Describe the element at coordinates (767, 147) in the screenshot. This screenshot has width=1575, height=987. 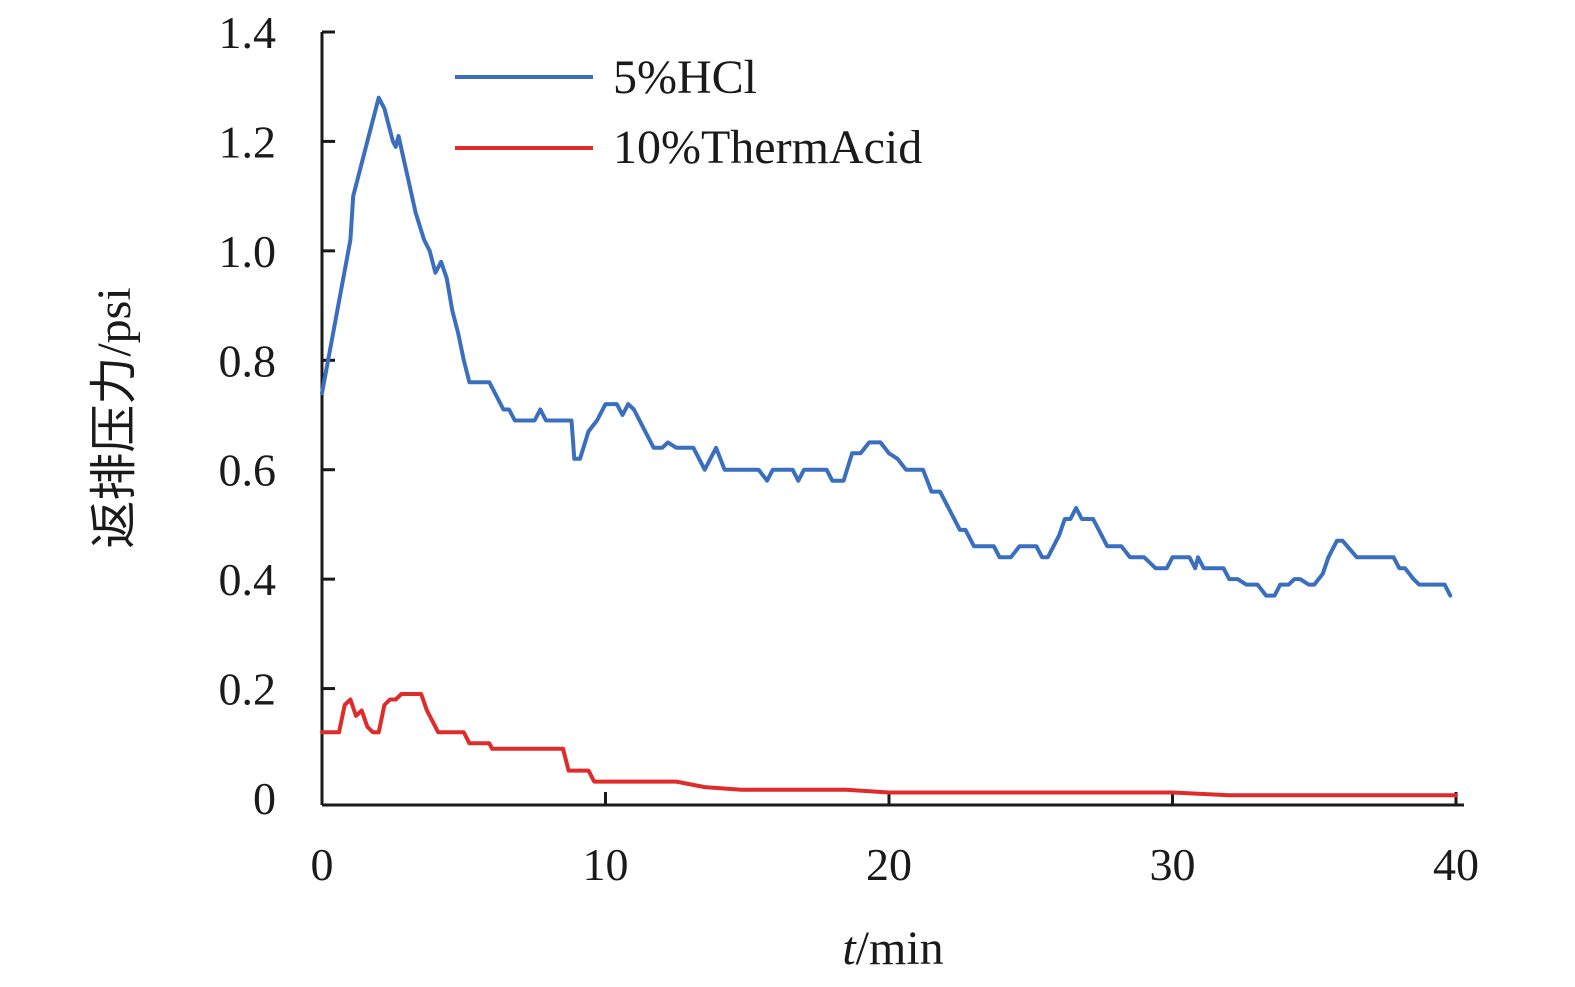
I see `legend-label-10-thermacid: 10%ThermAcid` at that location.